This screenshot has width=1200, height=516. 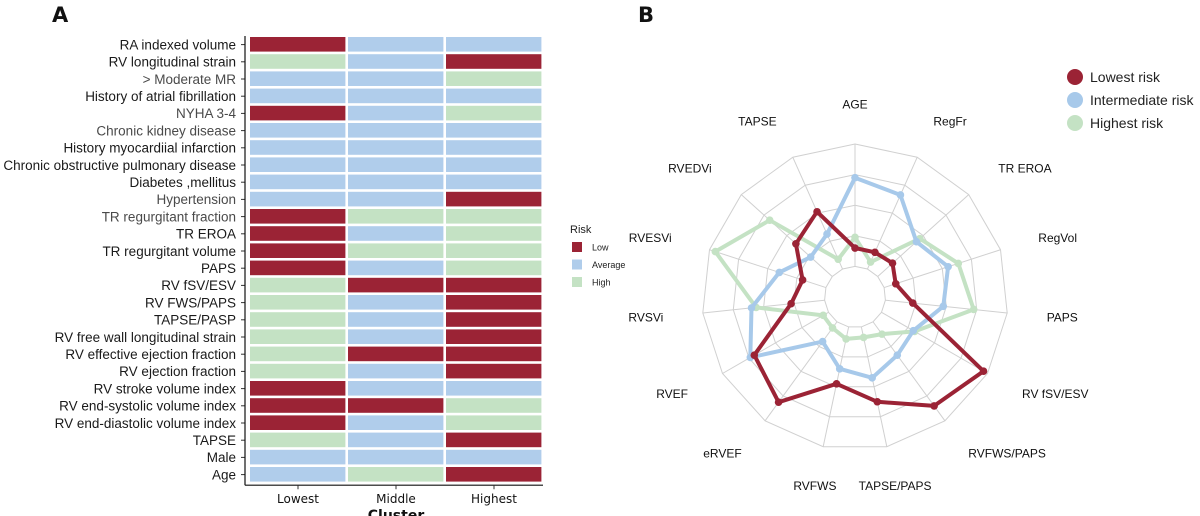 I want to click on axis-label: TAPSE, so click(x=757, y=121).